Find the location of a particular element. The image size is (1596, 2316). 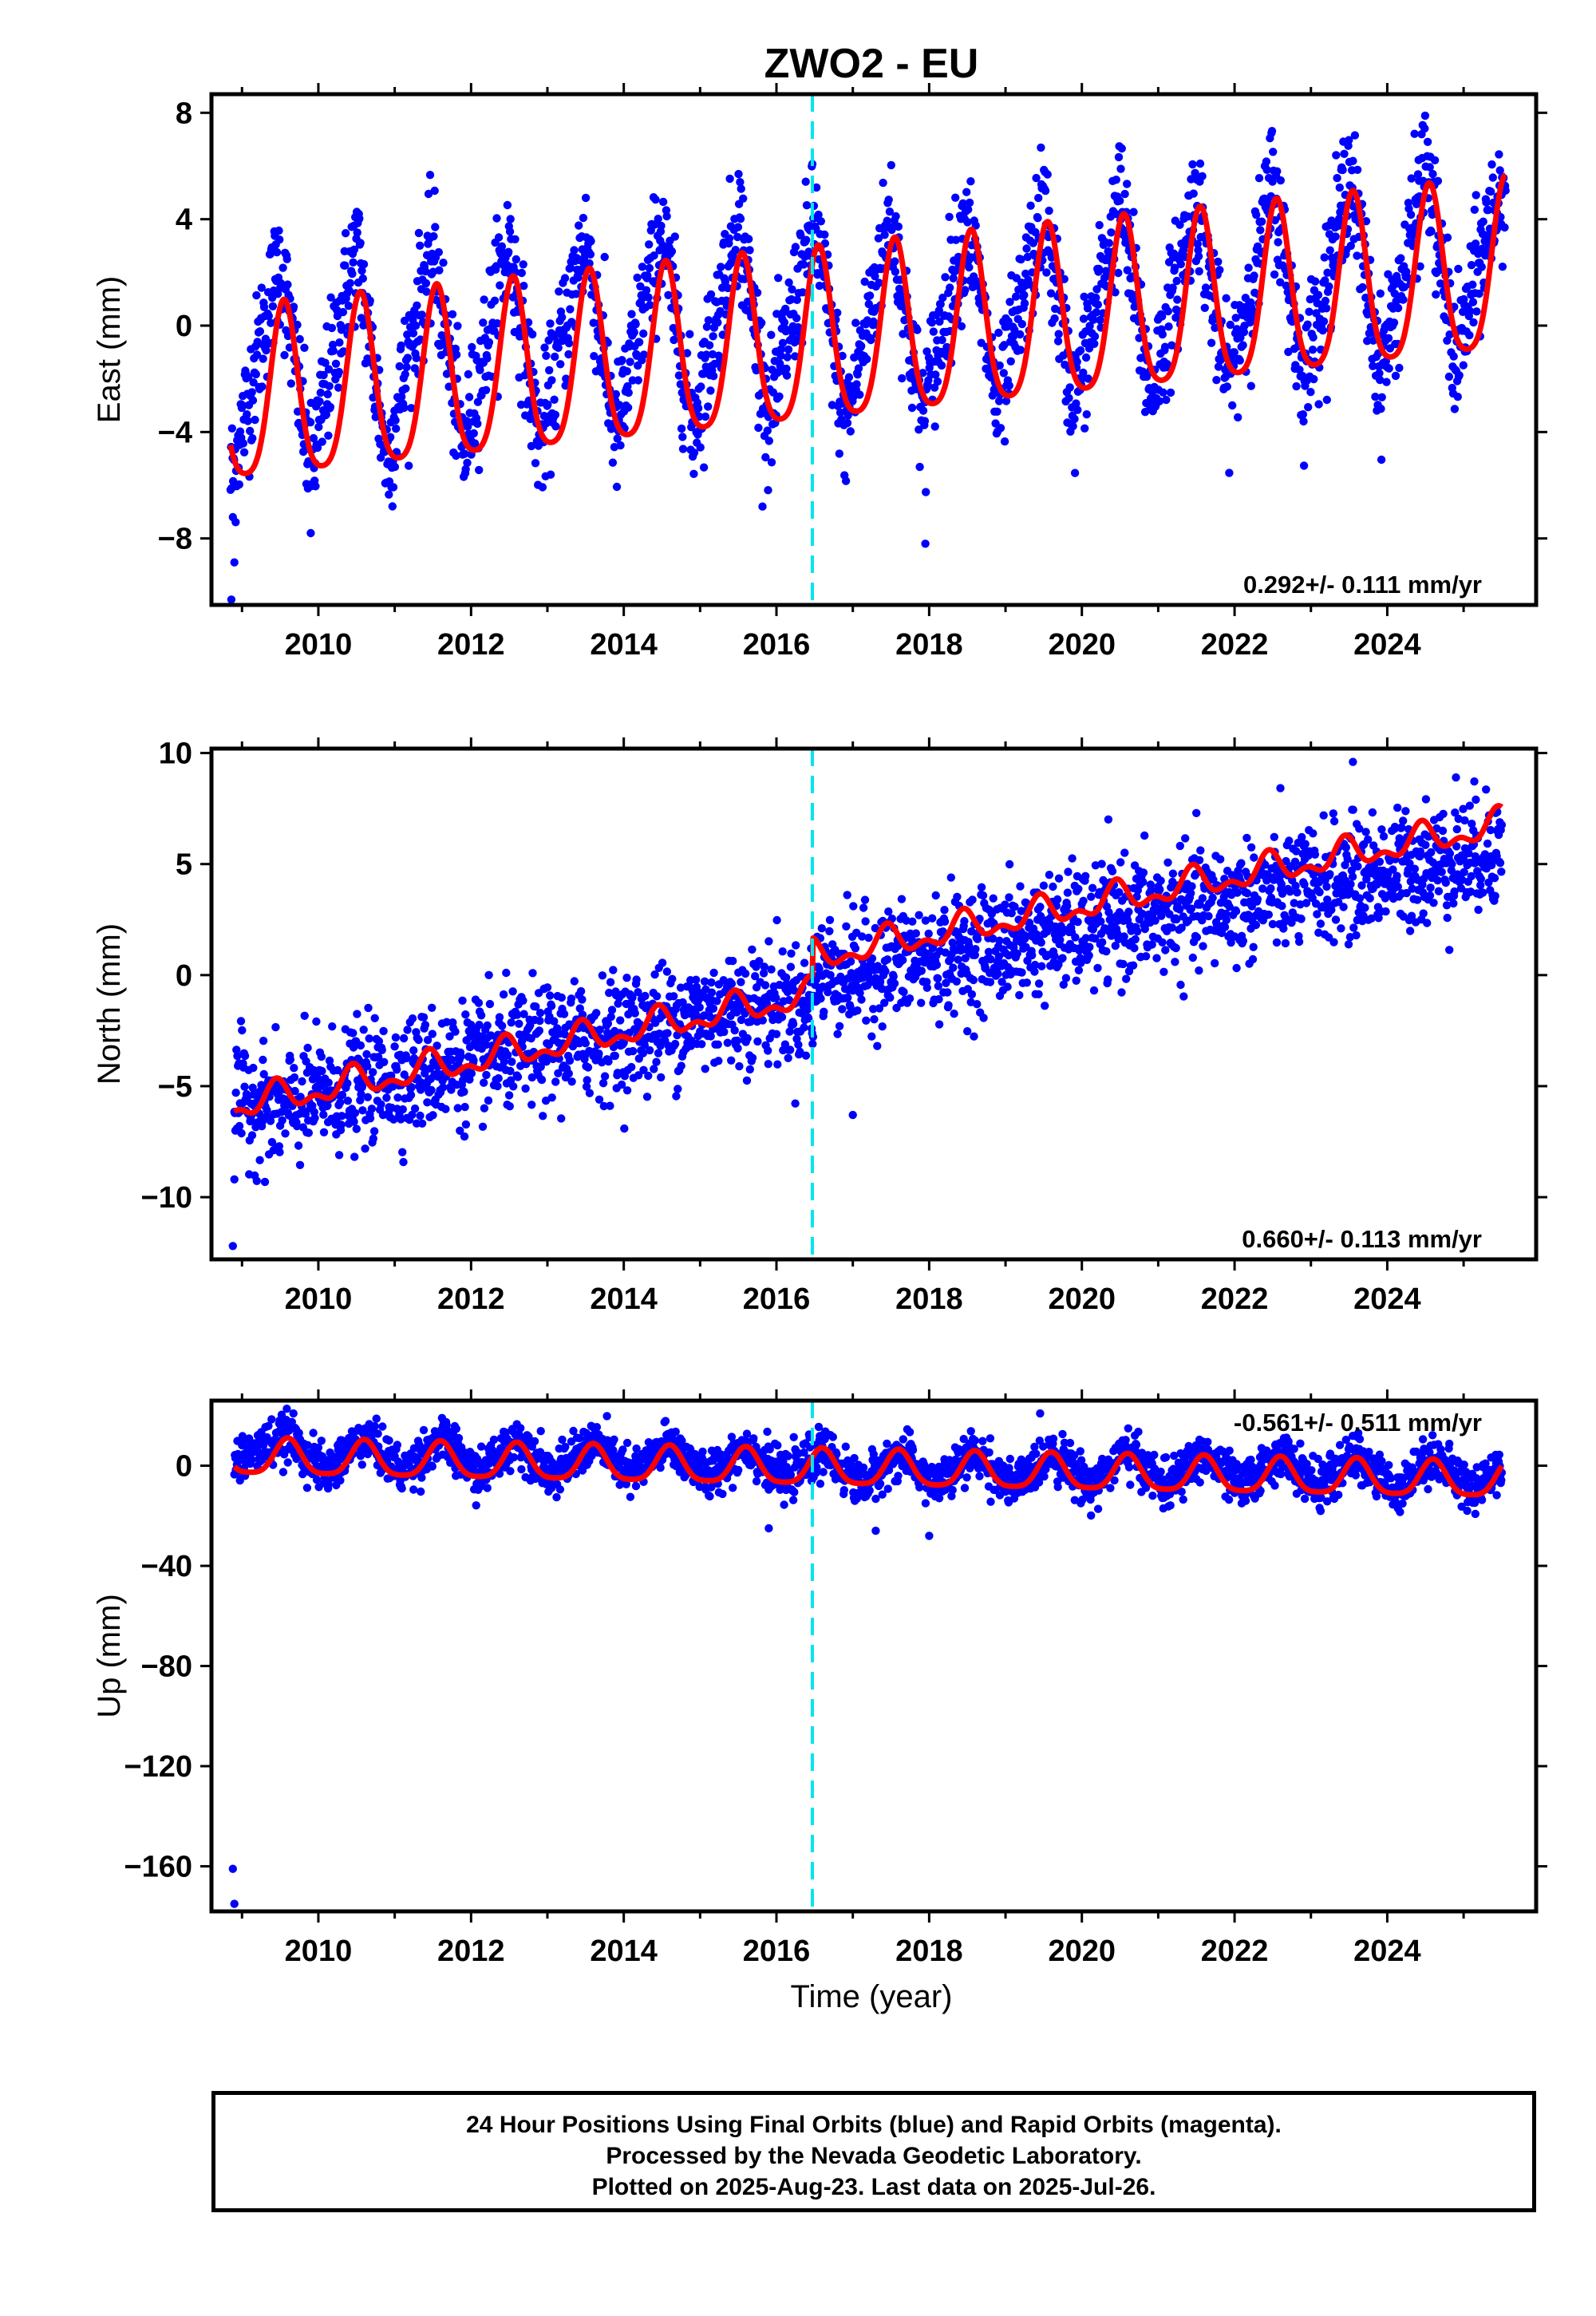

east-outlier-point is located at coordinates (234, 562).